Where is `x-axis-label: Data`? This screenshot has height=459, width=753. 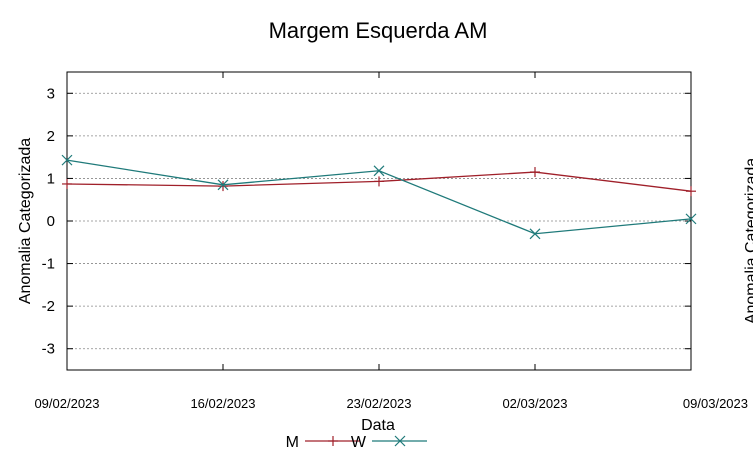 x-axis-label: Data is located at coordinates (378, 425).